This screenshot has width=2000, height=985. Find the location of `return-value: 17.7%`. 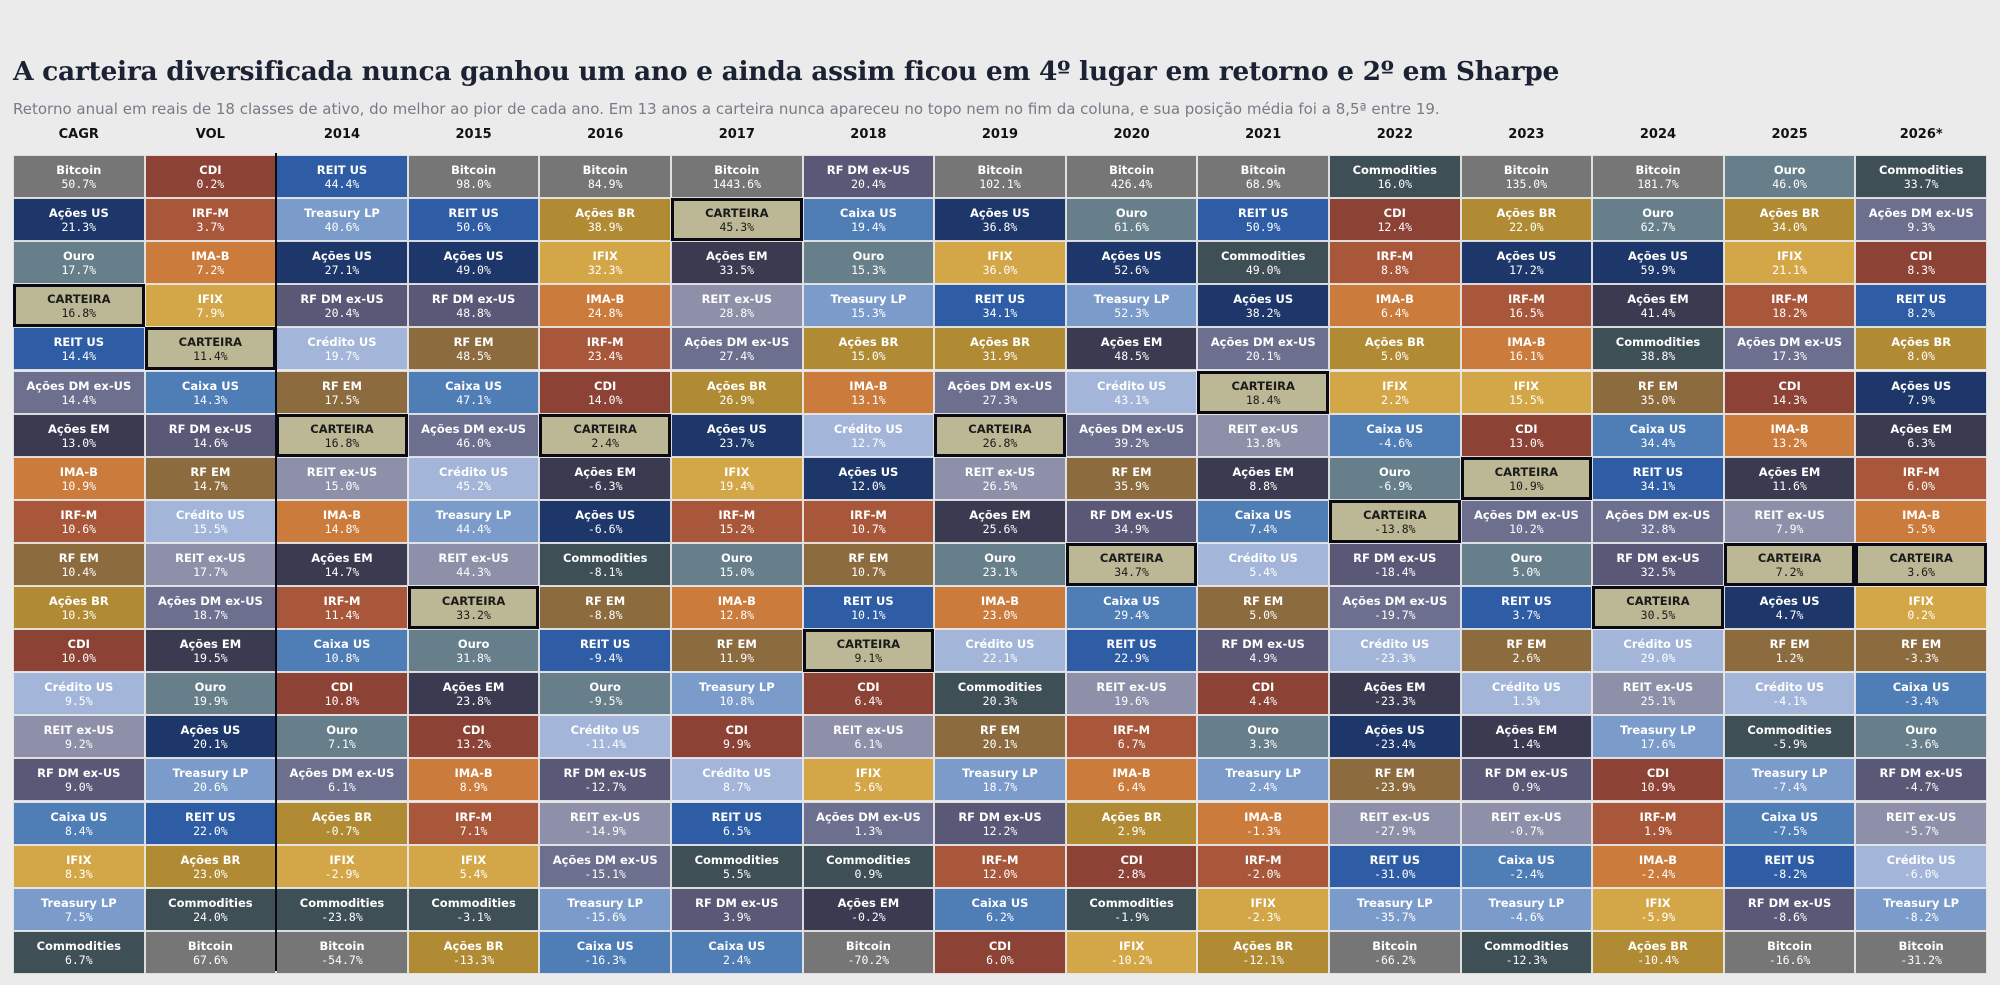

return-value: 17.7% is located at coordinates (210, 571).